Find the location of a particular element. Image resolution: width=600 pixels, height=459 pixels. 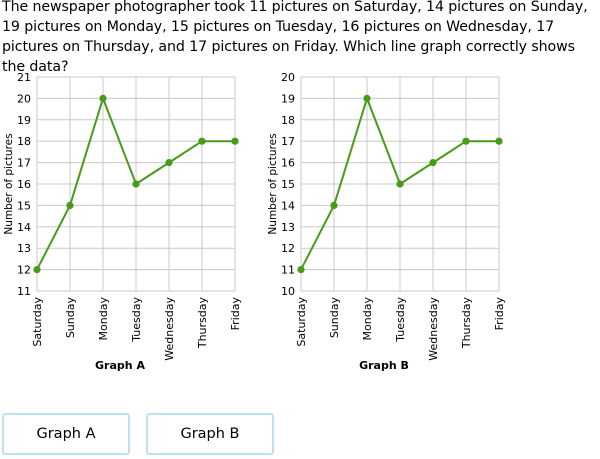

answer-graph-a-button: Graph A is located at coordinates (66, 434).